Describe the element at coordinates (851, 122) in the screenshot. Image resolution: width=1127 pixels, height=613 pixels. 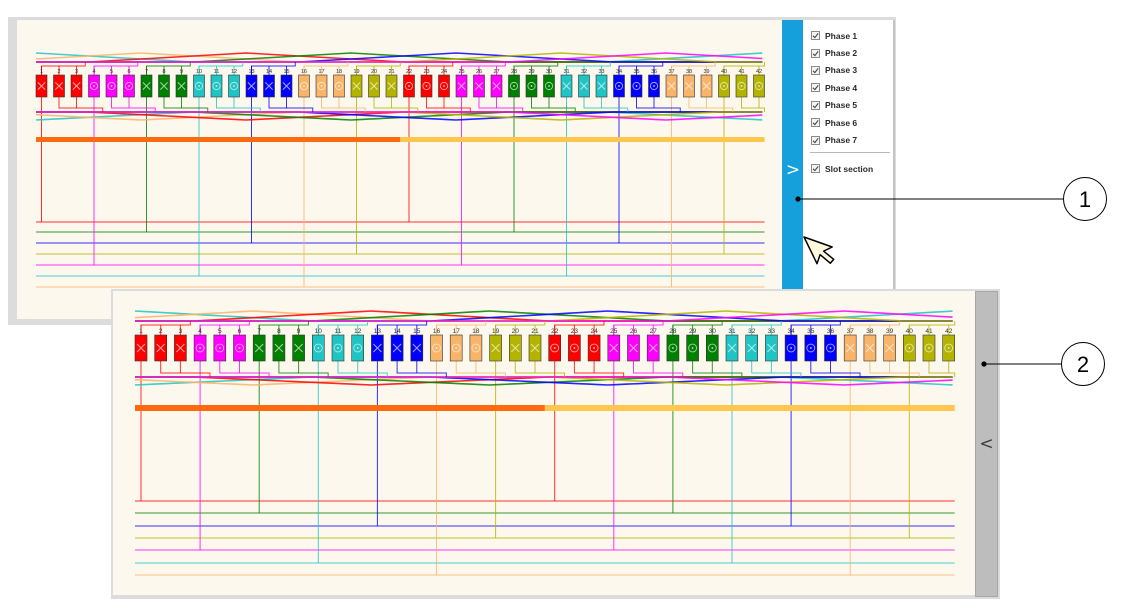
I see `phase-6-checkbox: Phase 6` at that location.